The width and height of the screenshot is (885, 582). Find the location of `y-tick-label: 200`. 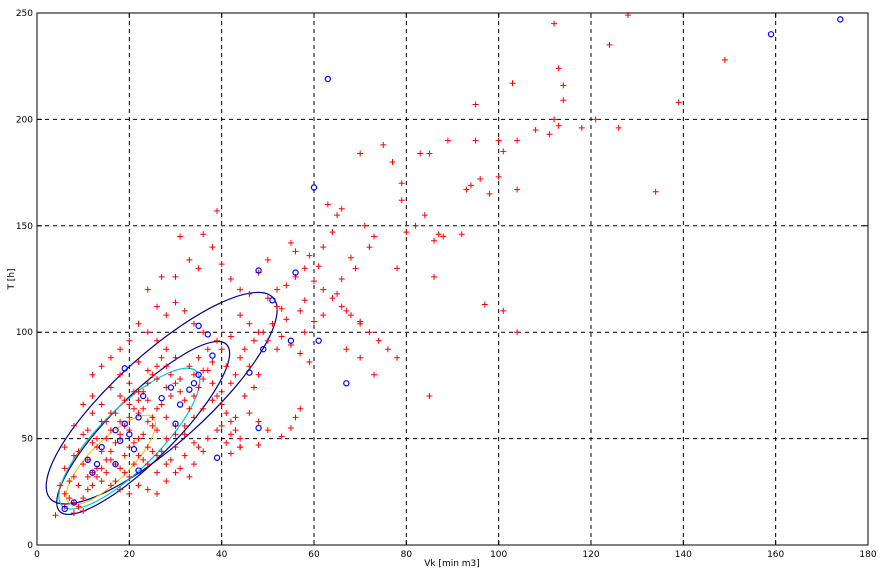

y-tick-label: 200 is located at coordinates (24, 120).